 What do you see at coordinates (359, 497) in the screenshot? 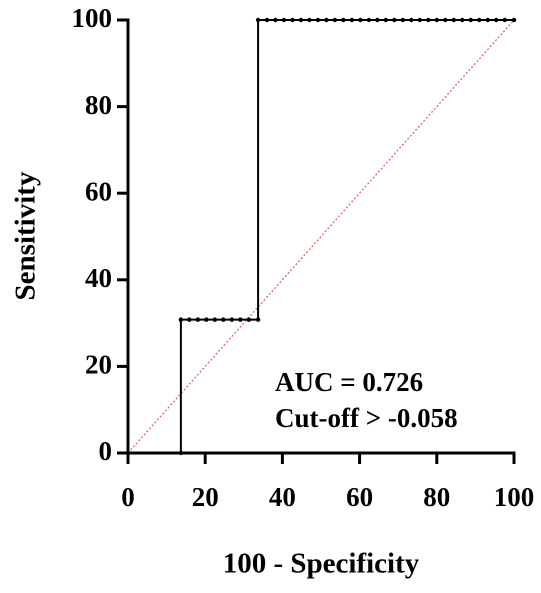
I see `x-tick-label: 60` at bounding box center [359, 497].